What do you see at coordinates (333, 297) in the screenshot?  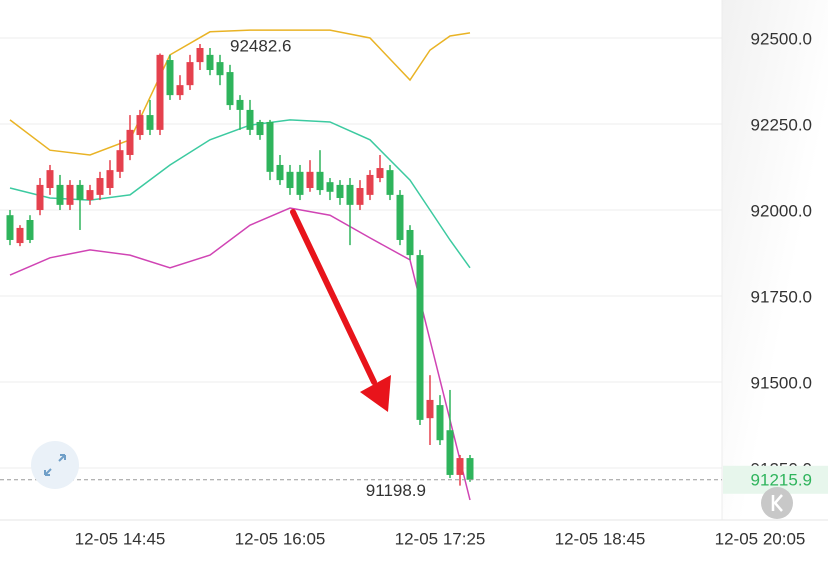 I see `arrow-shaft` at bounding box center [333, 297].